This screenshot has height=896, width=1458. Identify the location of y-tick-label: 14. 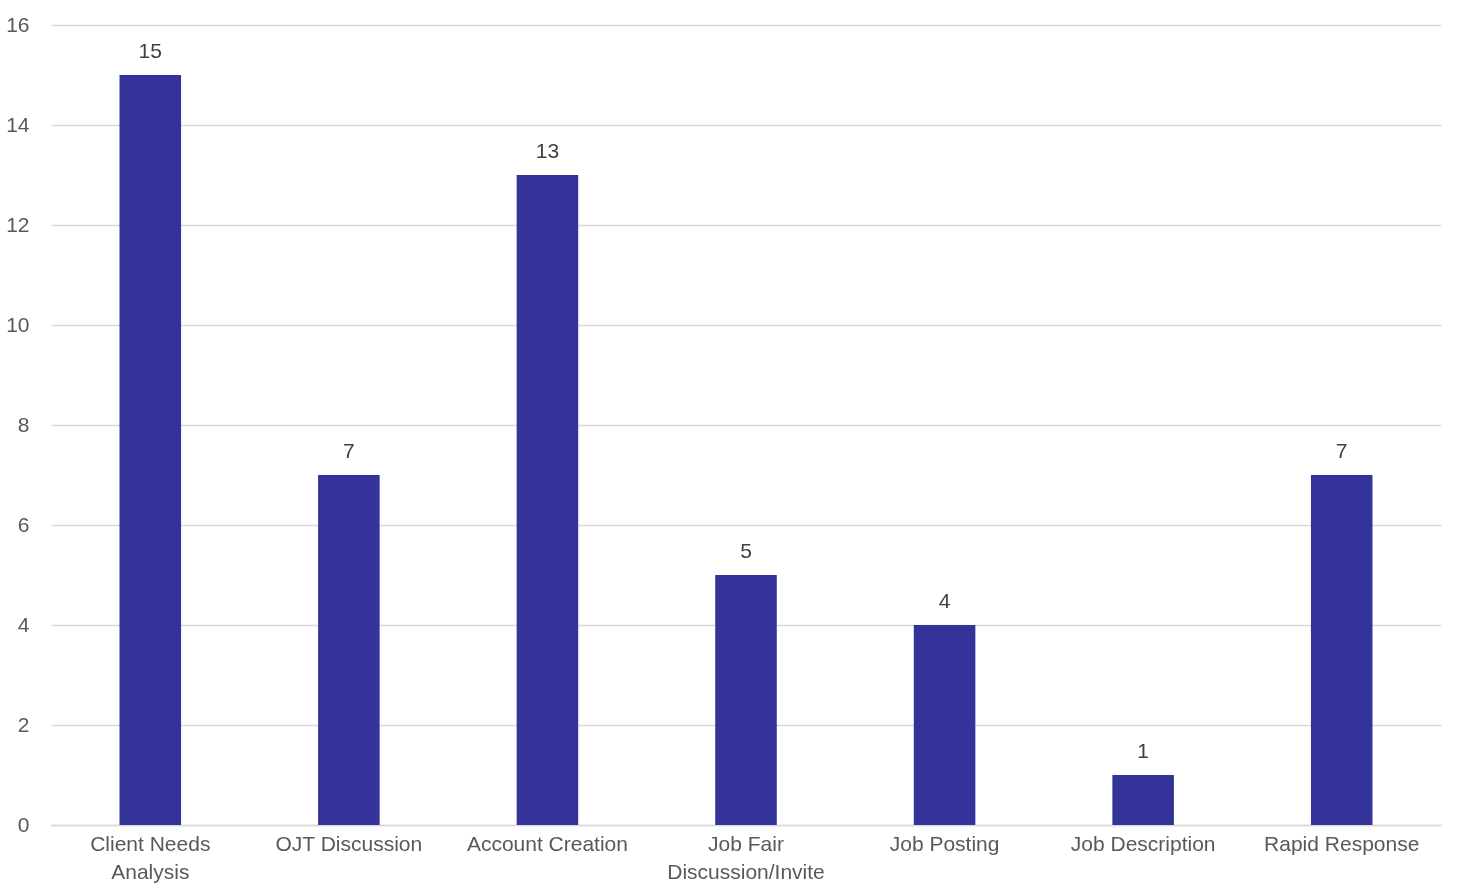
(18, 124).